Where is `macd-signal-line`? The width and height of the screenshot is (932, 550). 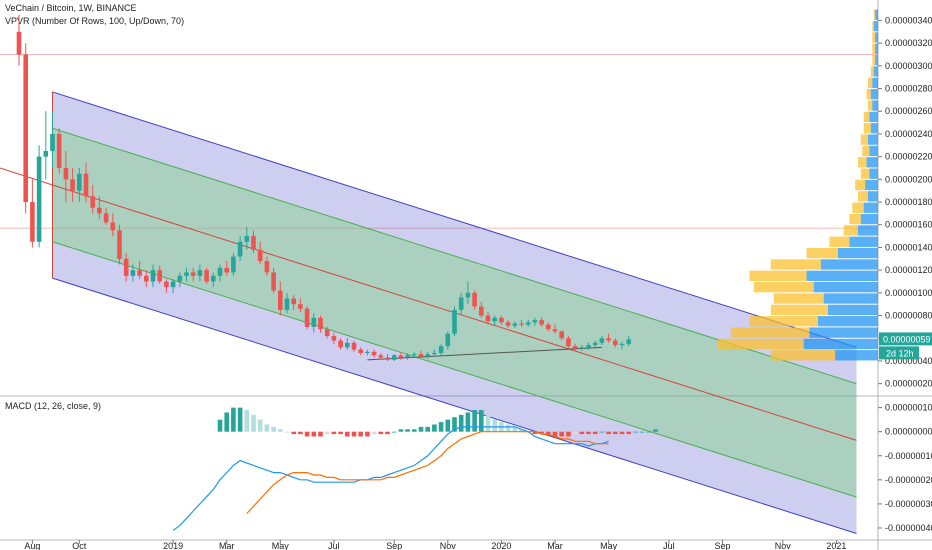
macd-signal-line is located at coordinates (427, 472).